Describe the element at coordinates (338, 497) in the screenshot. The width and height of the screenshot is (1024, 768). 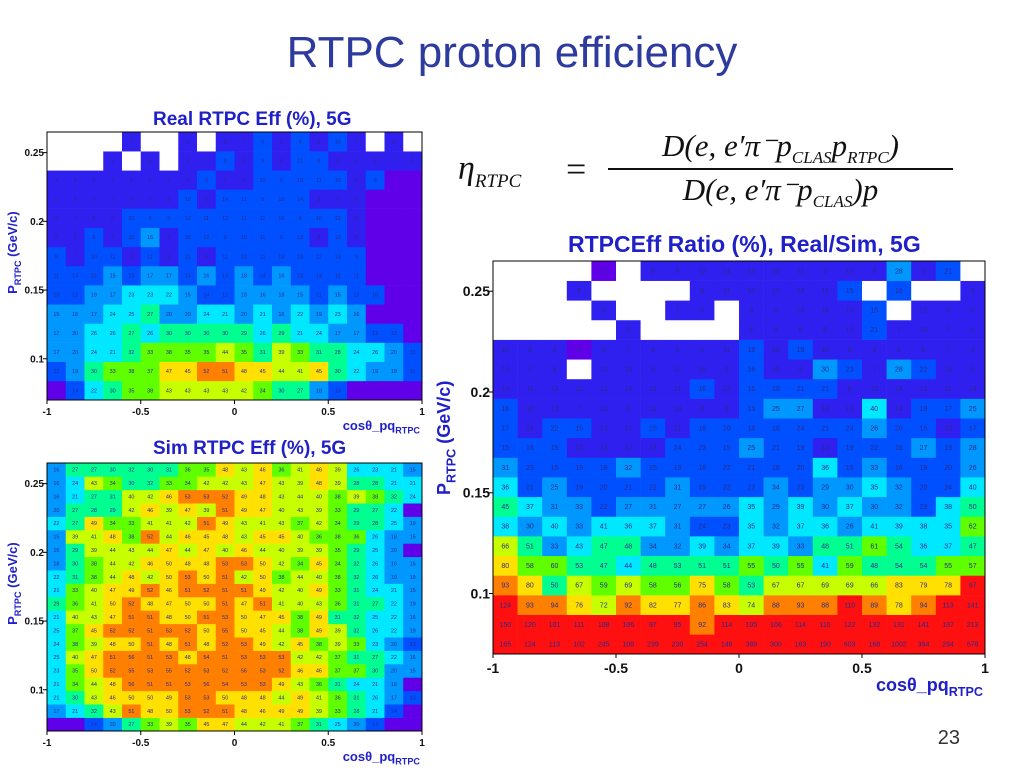
I see `cell-value-label: 38` at that location.